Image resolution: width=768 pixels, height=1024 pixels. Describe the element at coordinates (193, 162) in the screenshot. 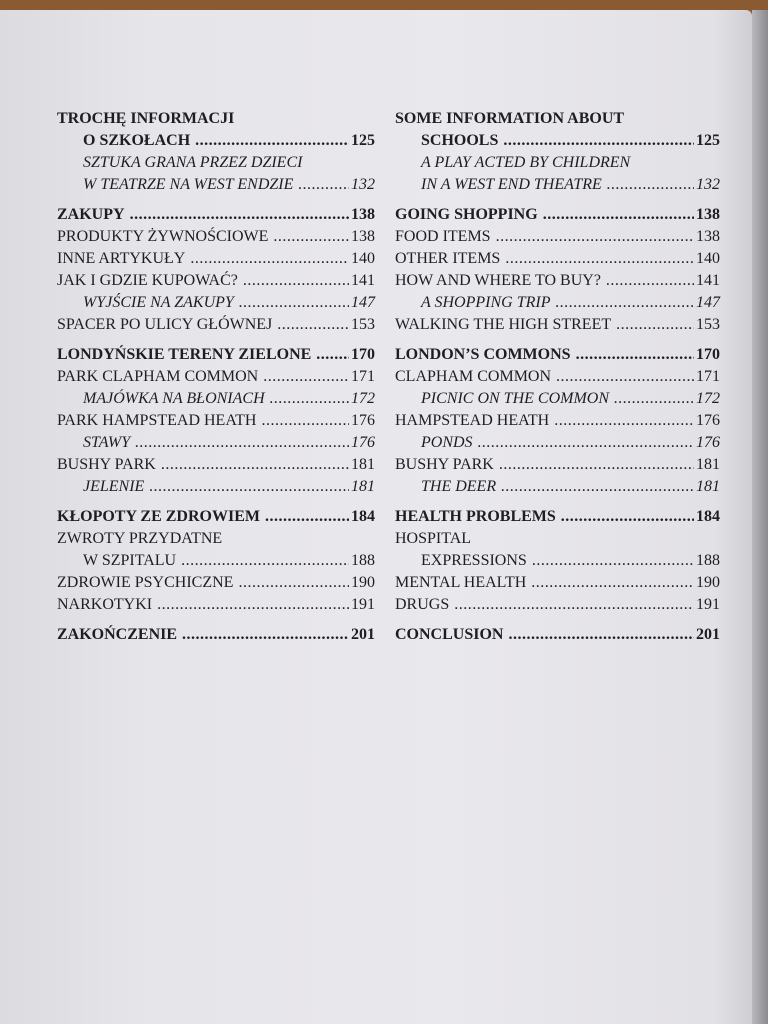

I see `toc-entry-title: SZTUKA GRANA PRZEZ DZIECI` at that location.